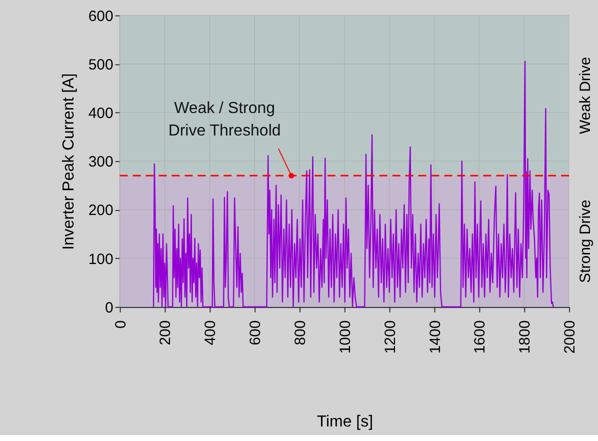 The width and height of the screenshot is (598, 441). Describe the element at coordinates (121, 324) in the screenshot. I see `x-tick-label: 0` at that location.